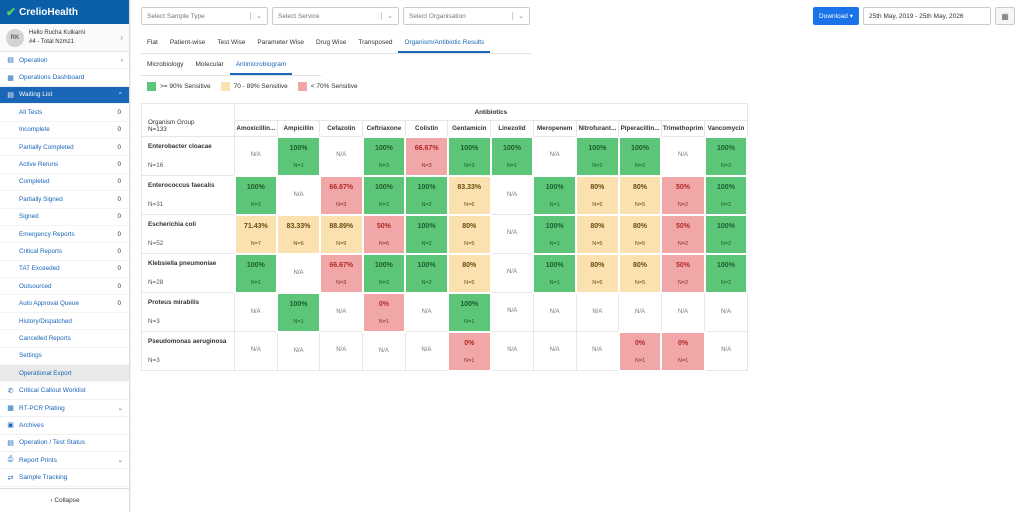 This screenshot has width=1024, height=512. I want to click on nav-rt-pcr-plating: ▦ RT-PCR Plating ⌄, so click(64, 409).